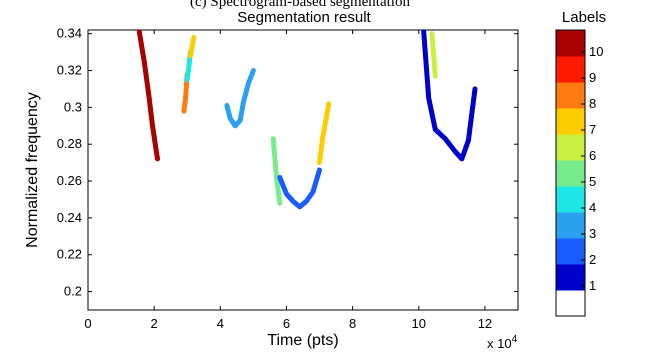 The image size is (646, 352). Describe the element at coordinates (449, 95) in the screenshot. I see `segment-label-1-trace` at that location.